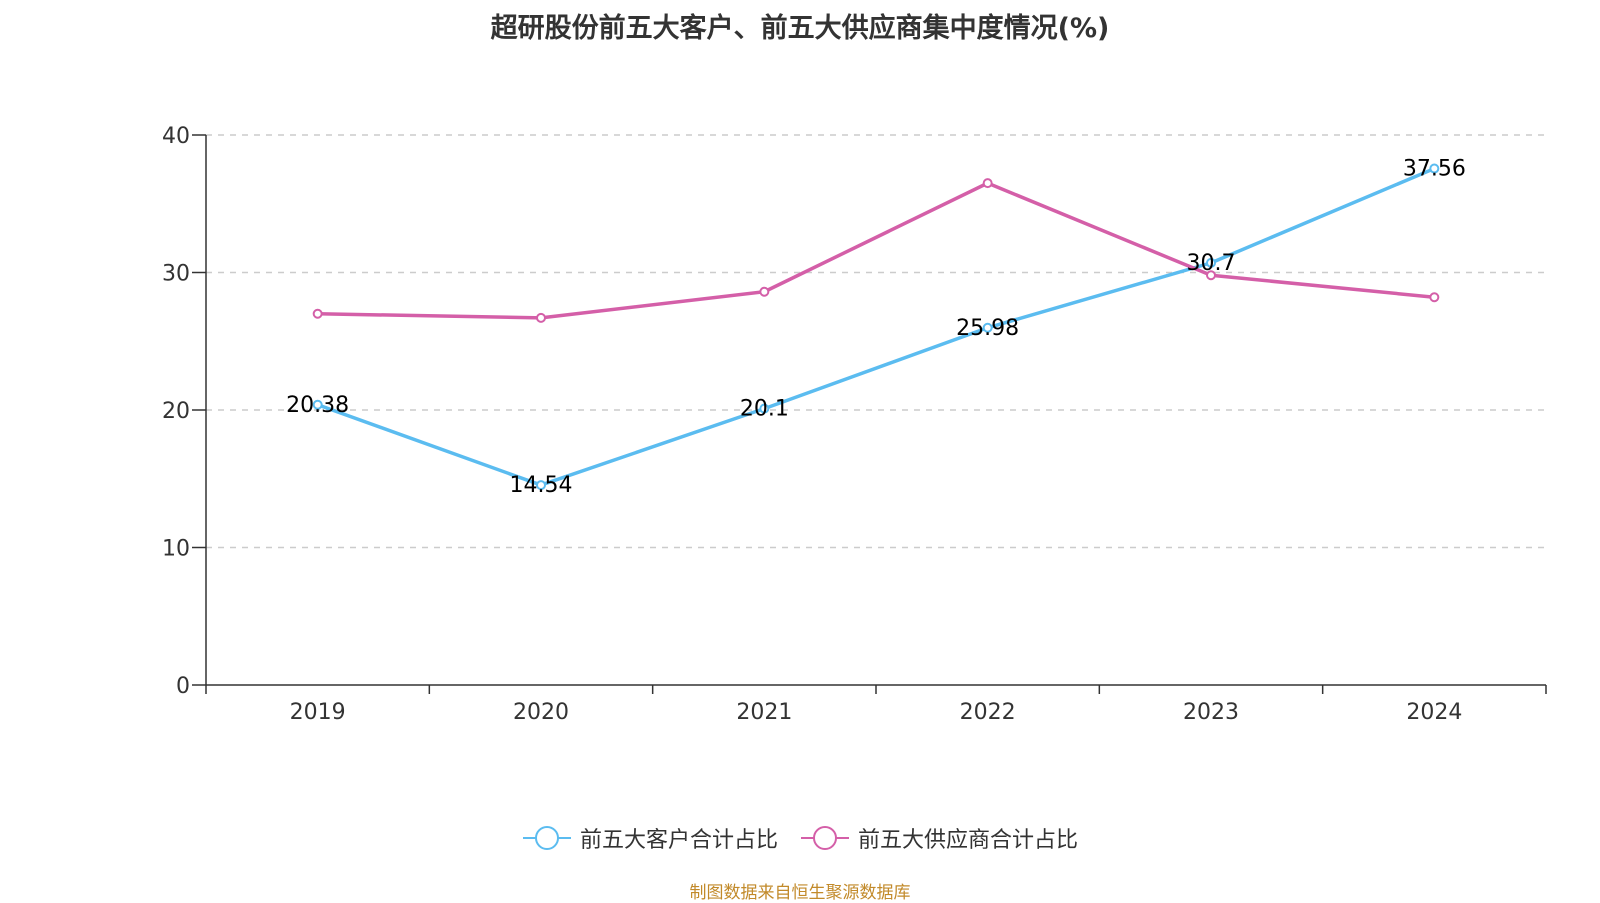 This screenshot has width=1600, height=903. I want to click on legend-item-customers: 前五大客户合计占比, so click(650, 838).